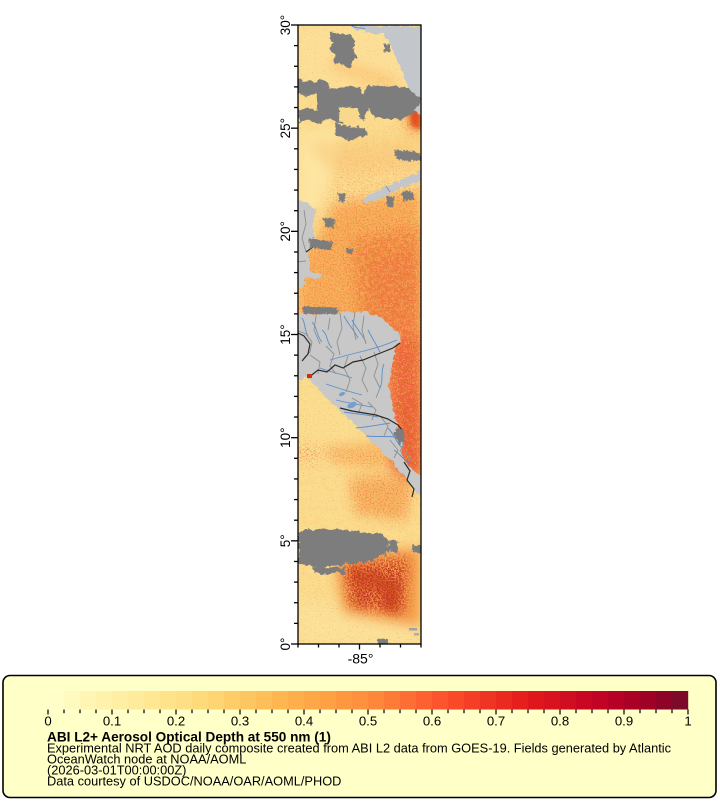  I want to click on svg-text: 0.4, so click(304, 720).